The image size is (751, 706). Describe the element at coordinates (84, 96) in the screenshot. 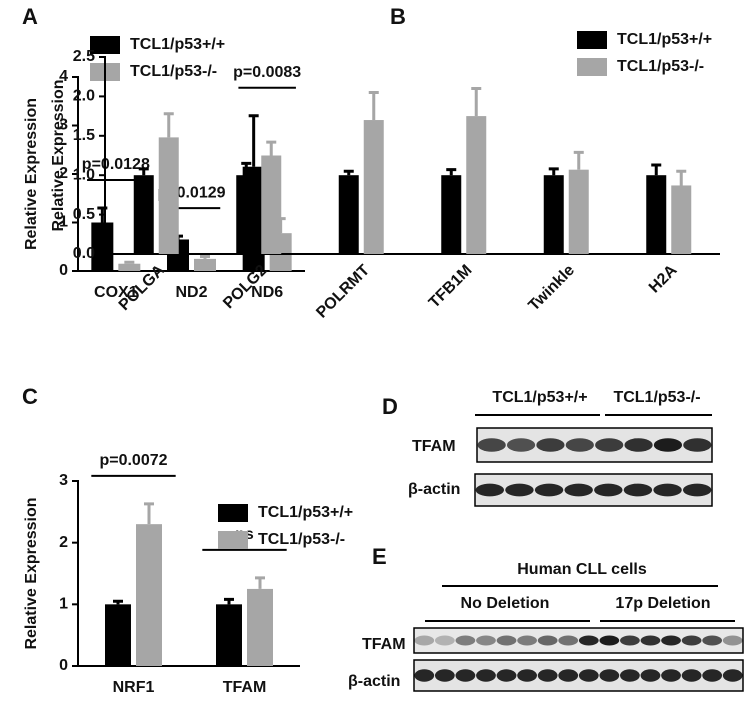

I see `y-tick-label: 2.0` at that location.